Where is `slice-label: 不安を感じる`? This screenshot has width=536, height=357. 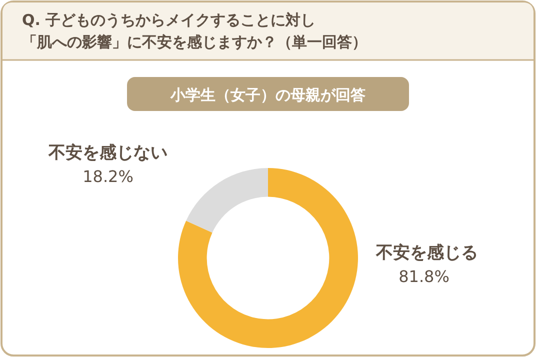 slice-label: 不安を感じる is located at coordinates (426, 253).